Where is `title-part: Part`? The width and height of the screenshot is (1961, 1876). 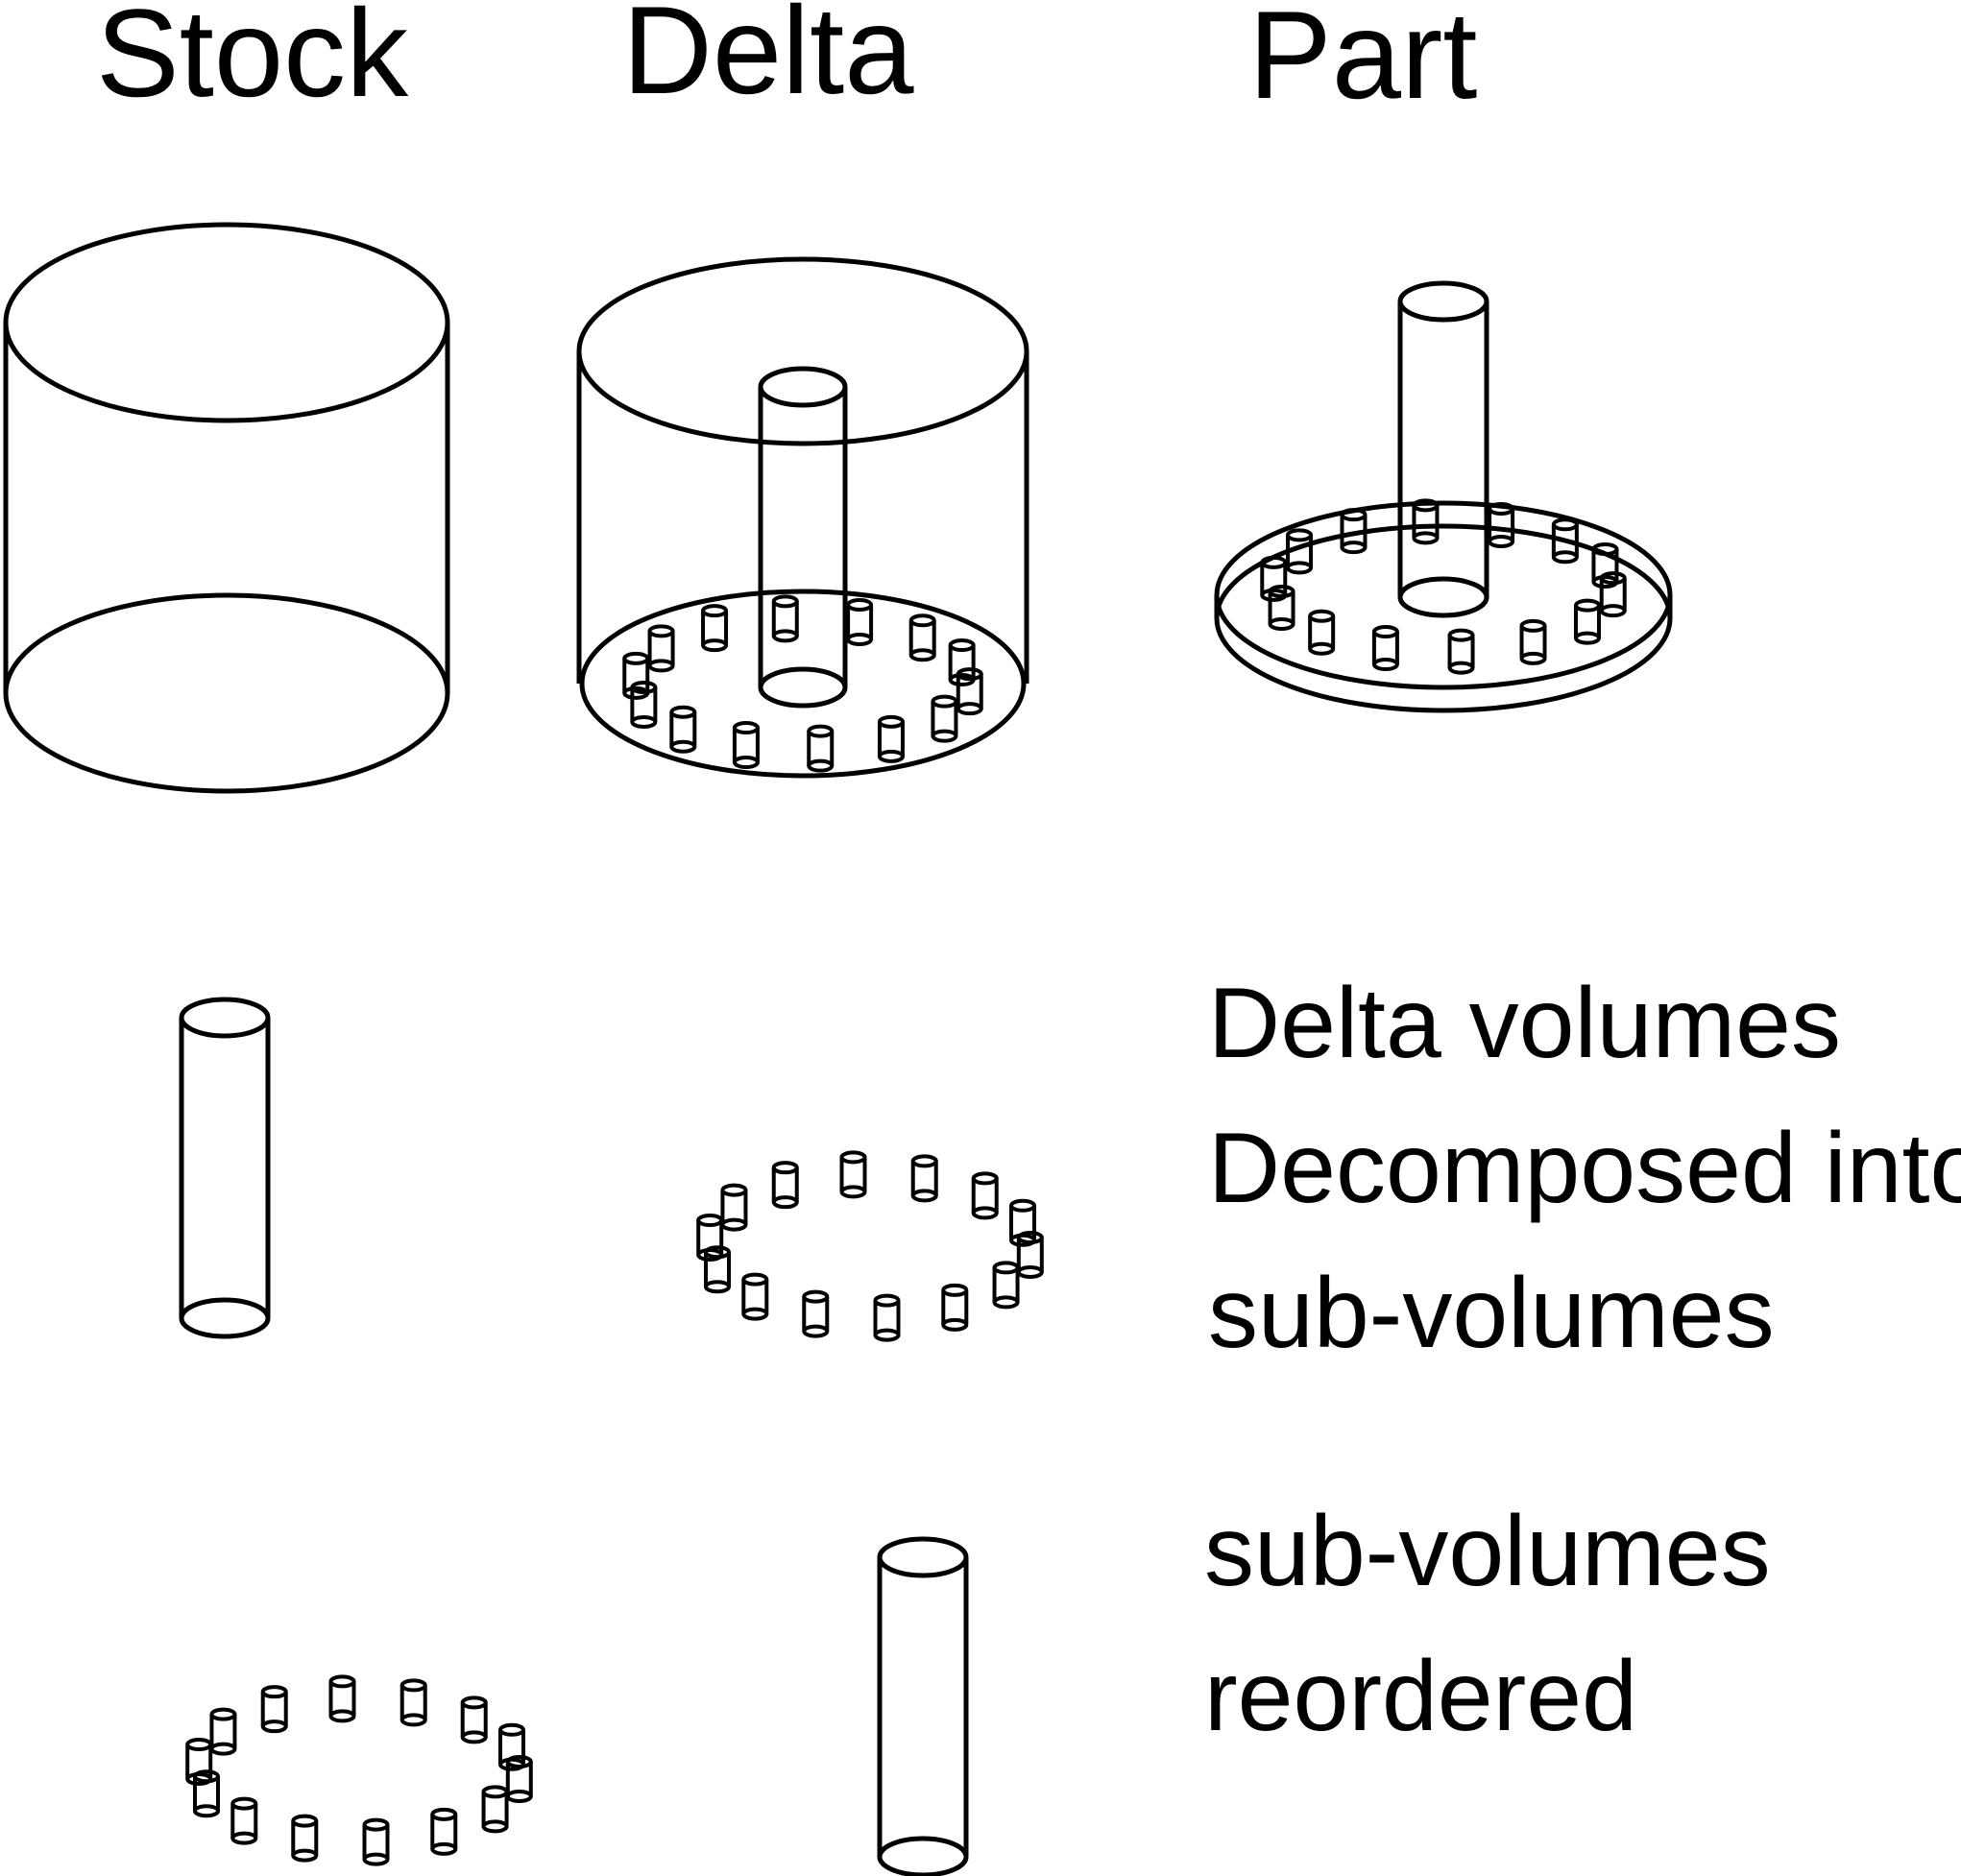
title-part: Part is located at coordinates (1363, 62).